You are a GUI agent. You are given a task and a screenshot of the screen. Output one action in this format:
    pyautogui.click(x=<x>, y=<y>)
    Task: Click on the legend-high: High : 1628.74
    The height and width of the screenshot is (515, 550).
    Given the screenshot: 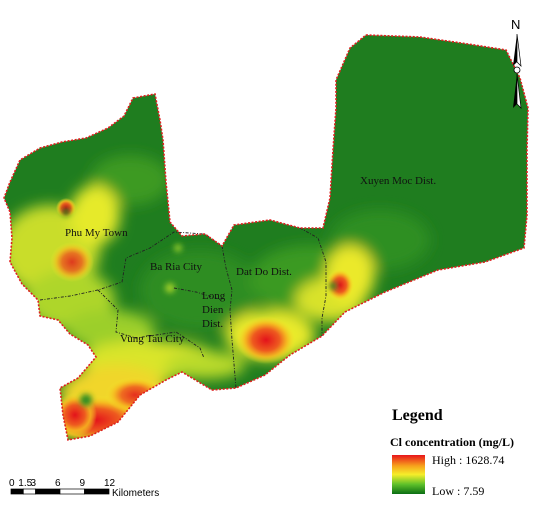 What is the action you would take?
    pyautogui.click(x=468, y=460)
    